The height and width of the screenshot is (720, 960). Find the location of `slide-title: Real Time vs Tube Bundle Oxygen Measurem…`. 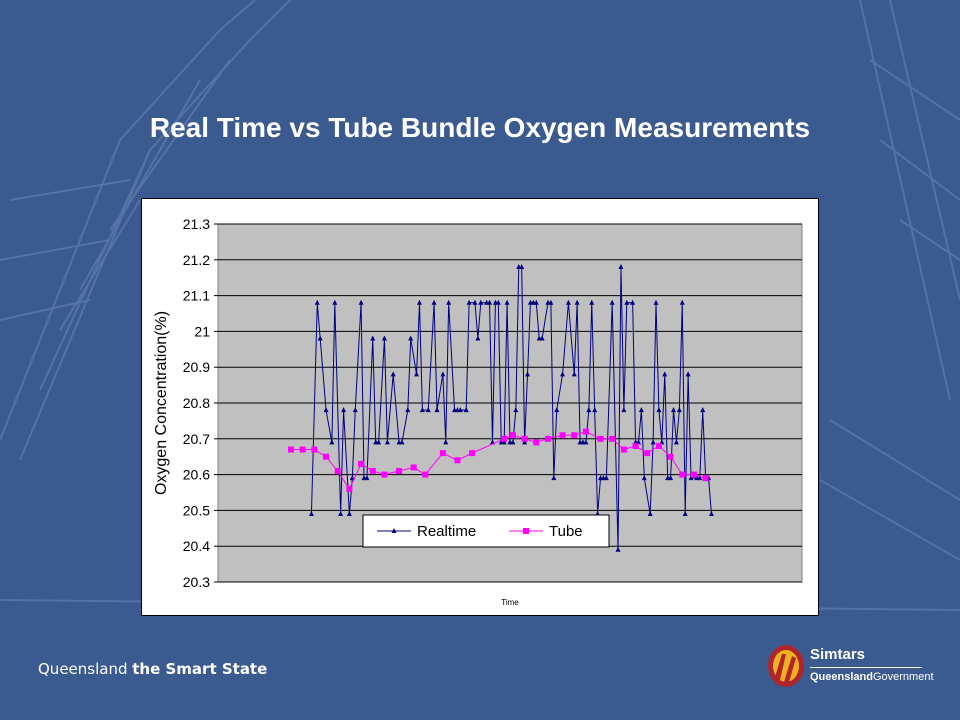

slide-title: Real Time vs Tube Bundle Oxygen Measurem… is located at coordinates (480, 127).